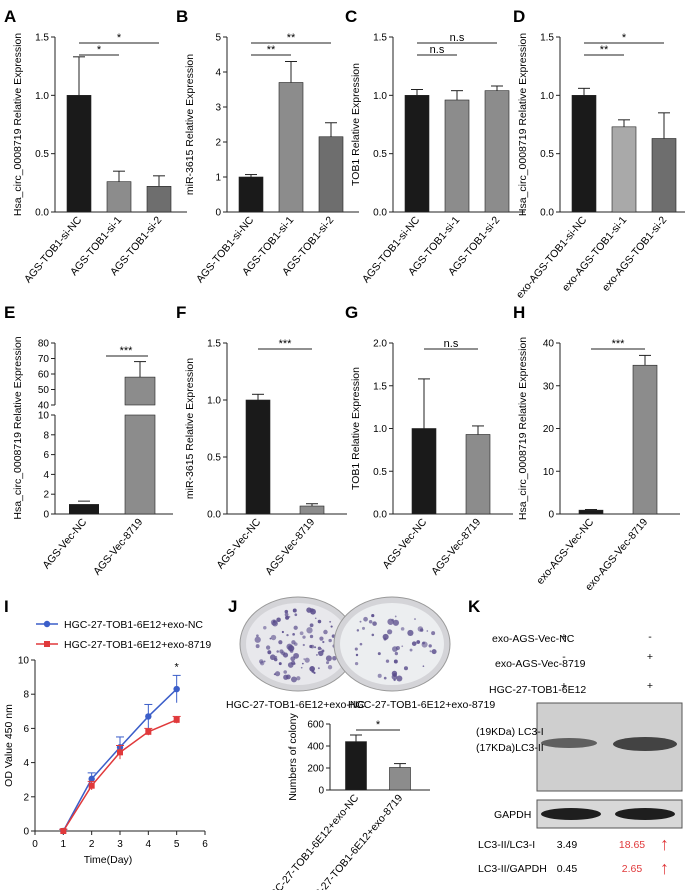  Describe the element at coordinates (10, 16) in the screenshot. I see `panel-letter-a: A` at that location.